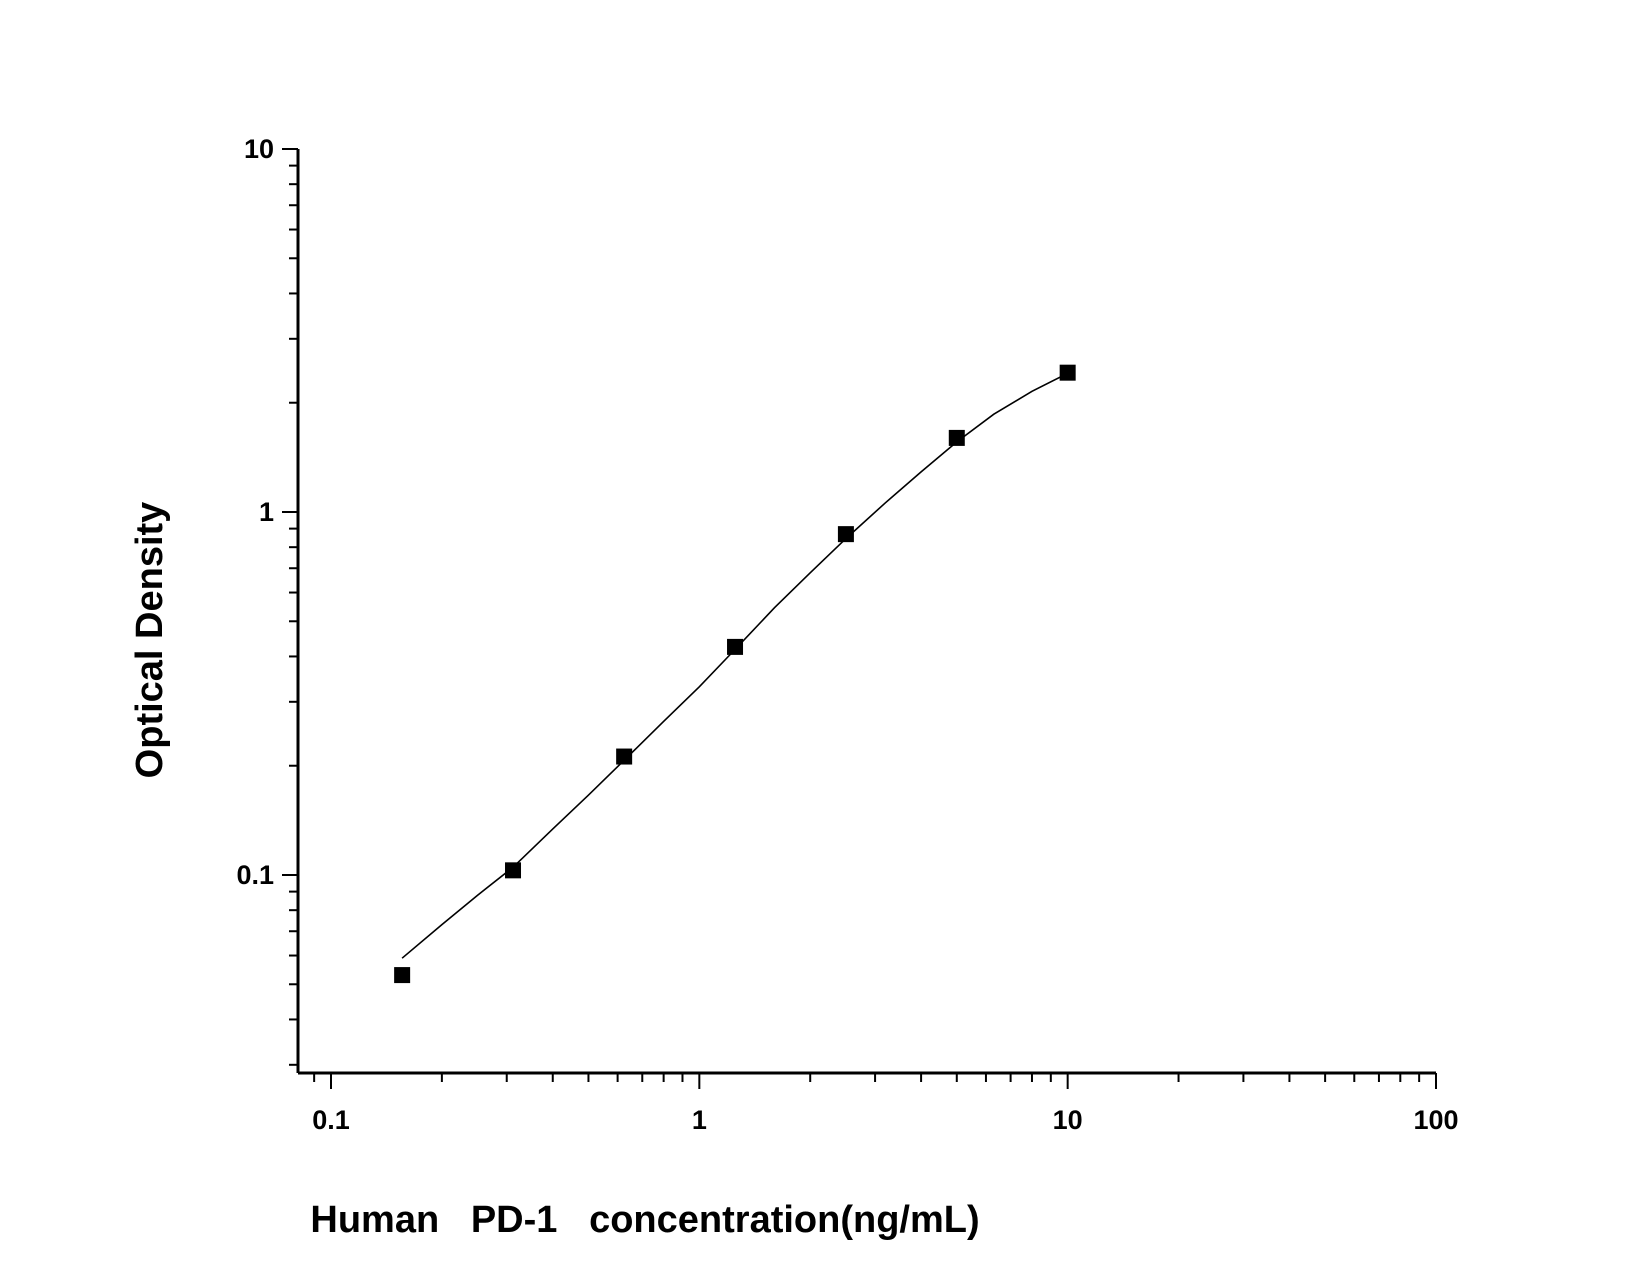 The width and height of the screenshot is (1650, 1275). Describe the element at coordinates (1068, 1120) in the screenshot. I see `x-tick-label: 10` at that location.